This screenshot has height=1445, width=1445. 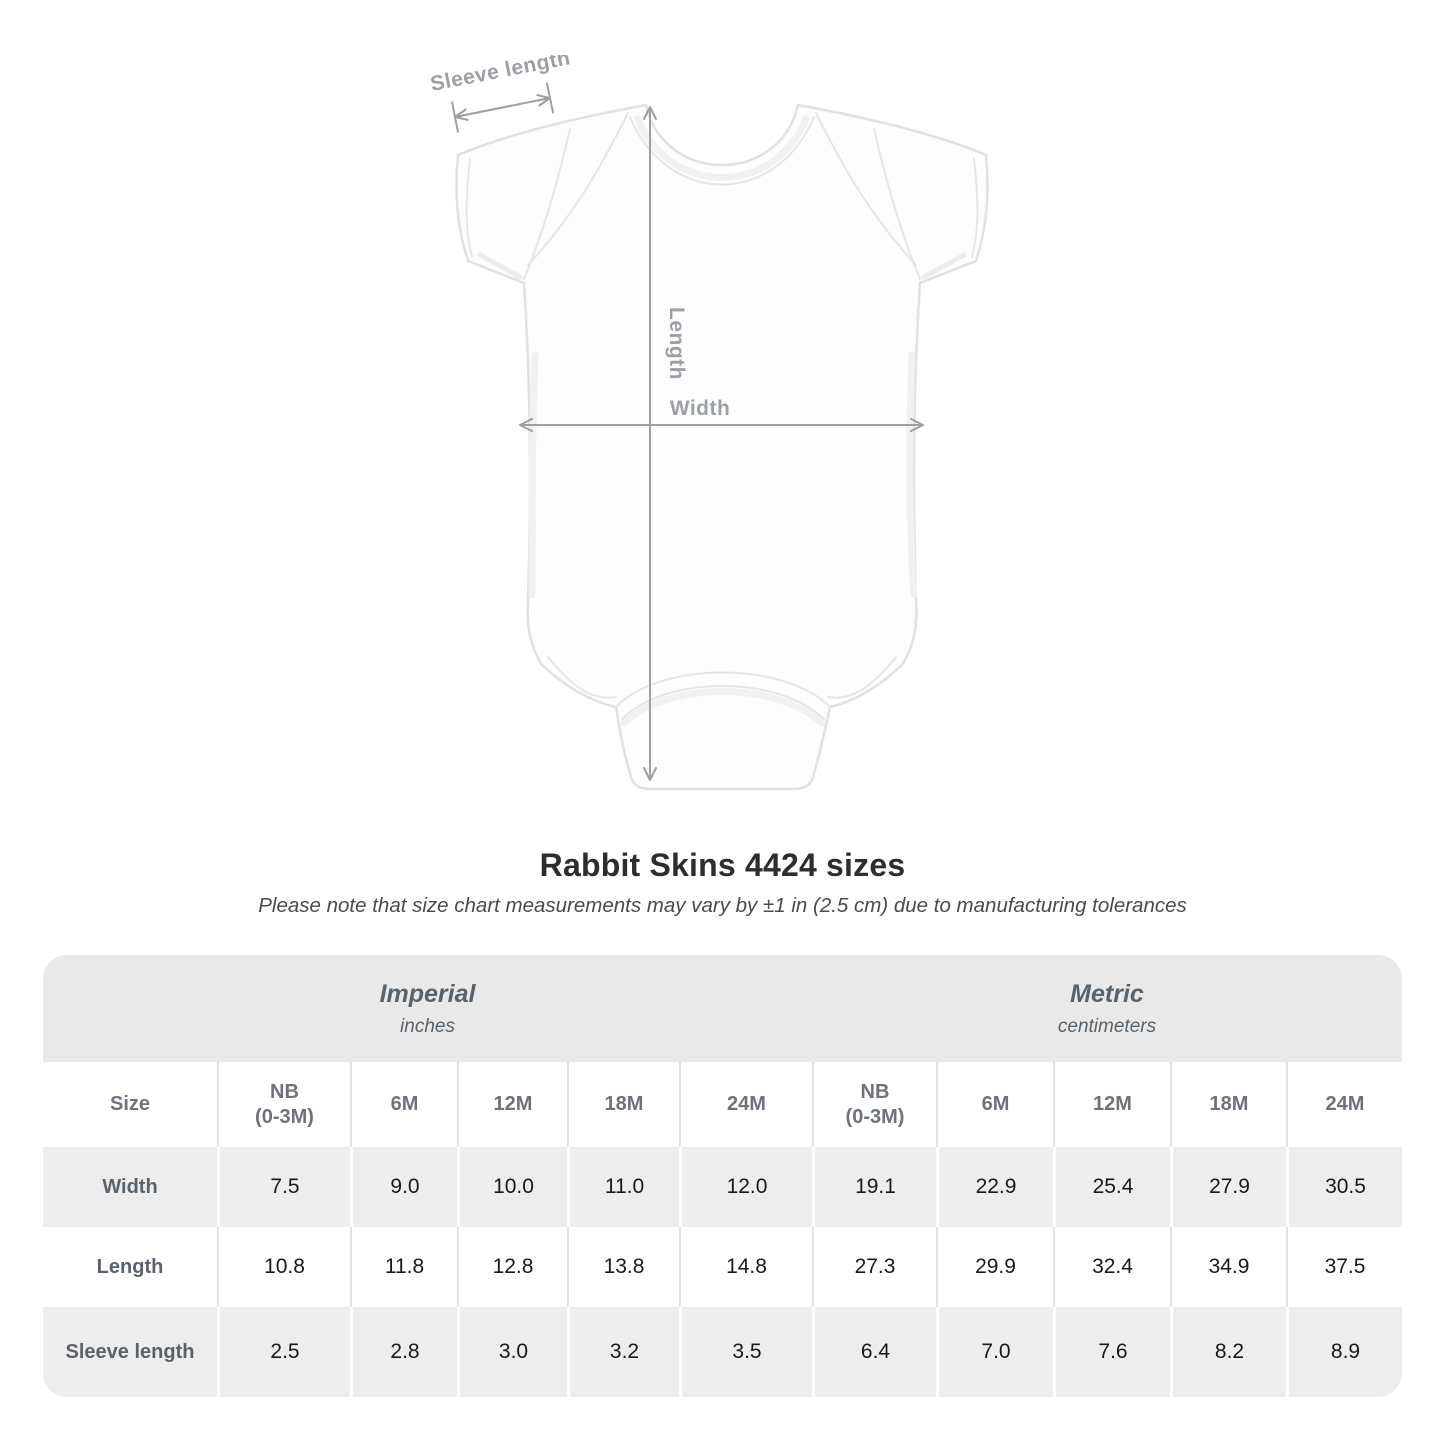 I want to click on neckline-inner-edge, so click(x=722, y=151).